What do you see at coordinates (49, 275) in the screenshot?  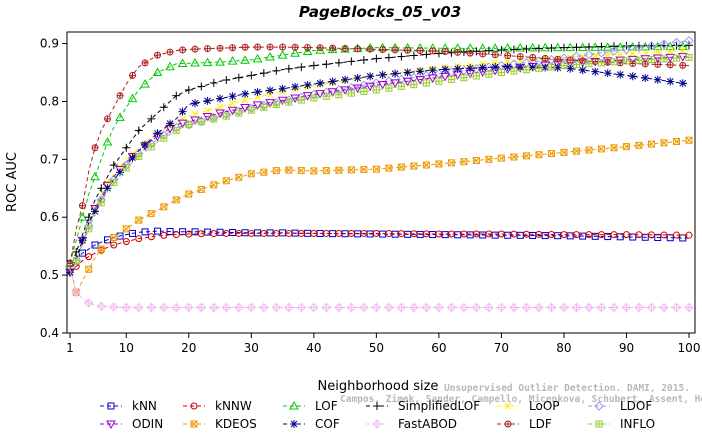 I see `y-tick-label: 0.5` at bounding box center [49, 275].